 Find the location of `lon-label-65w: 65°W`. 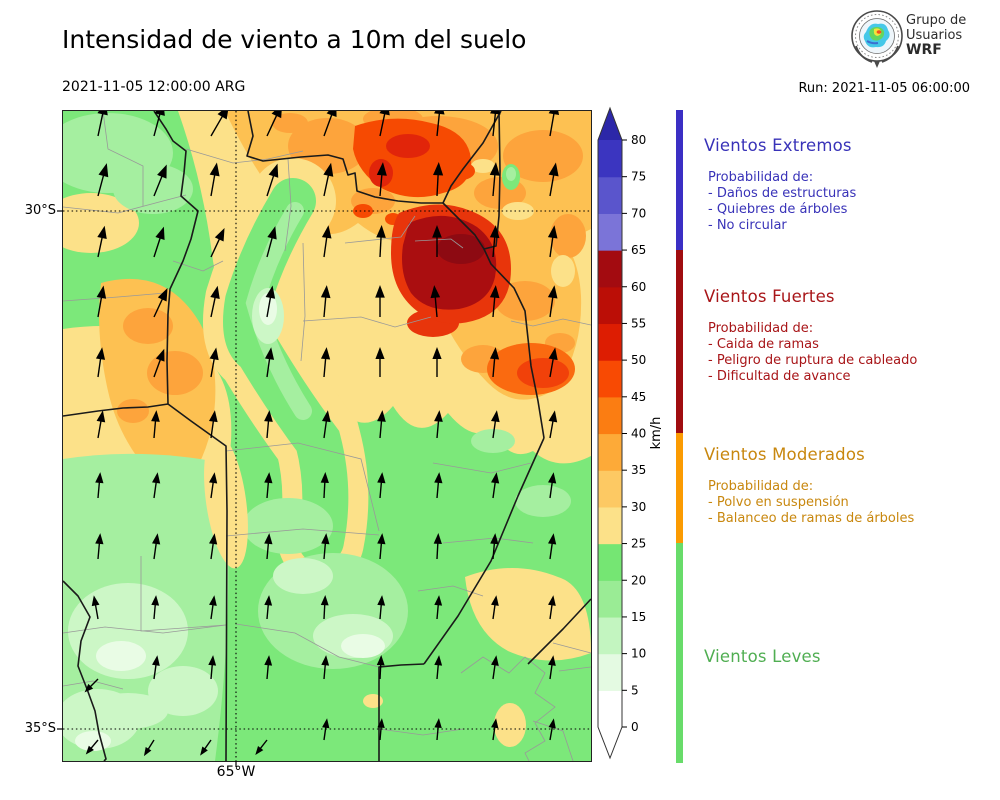

lon-label-65w: 65°W is located at coordinates (236, 772).